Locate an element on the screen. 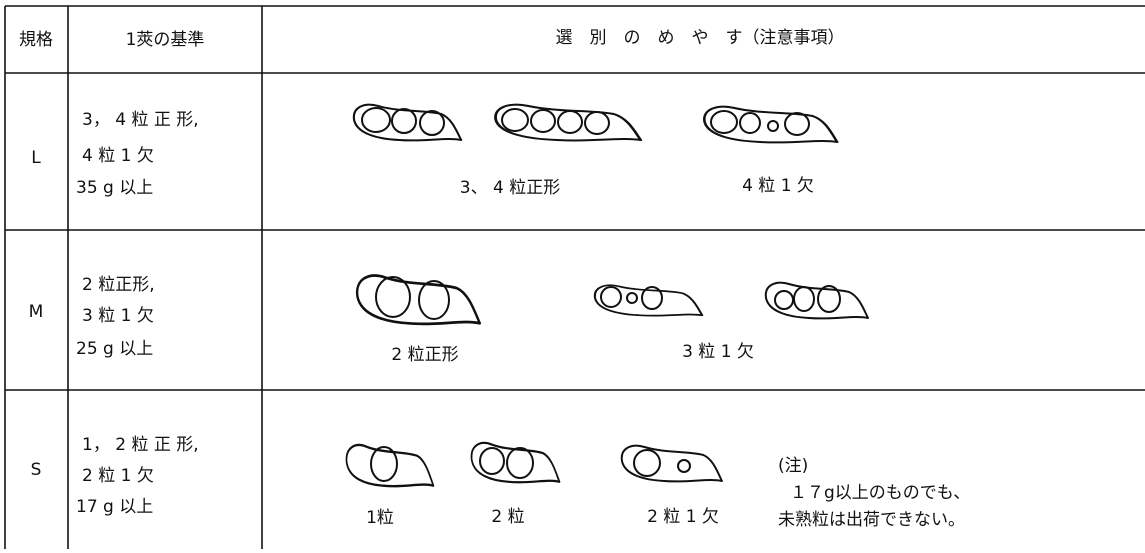  grade: L is located at coordinates (36, 158).